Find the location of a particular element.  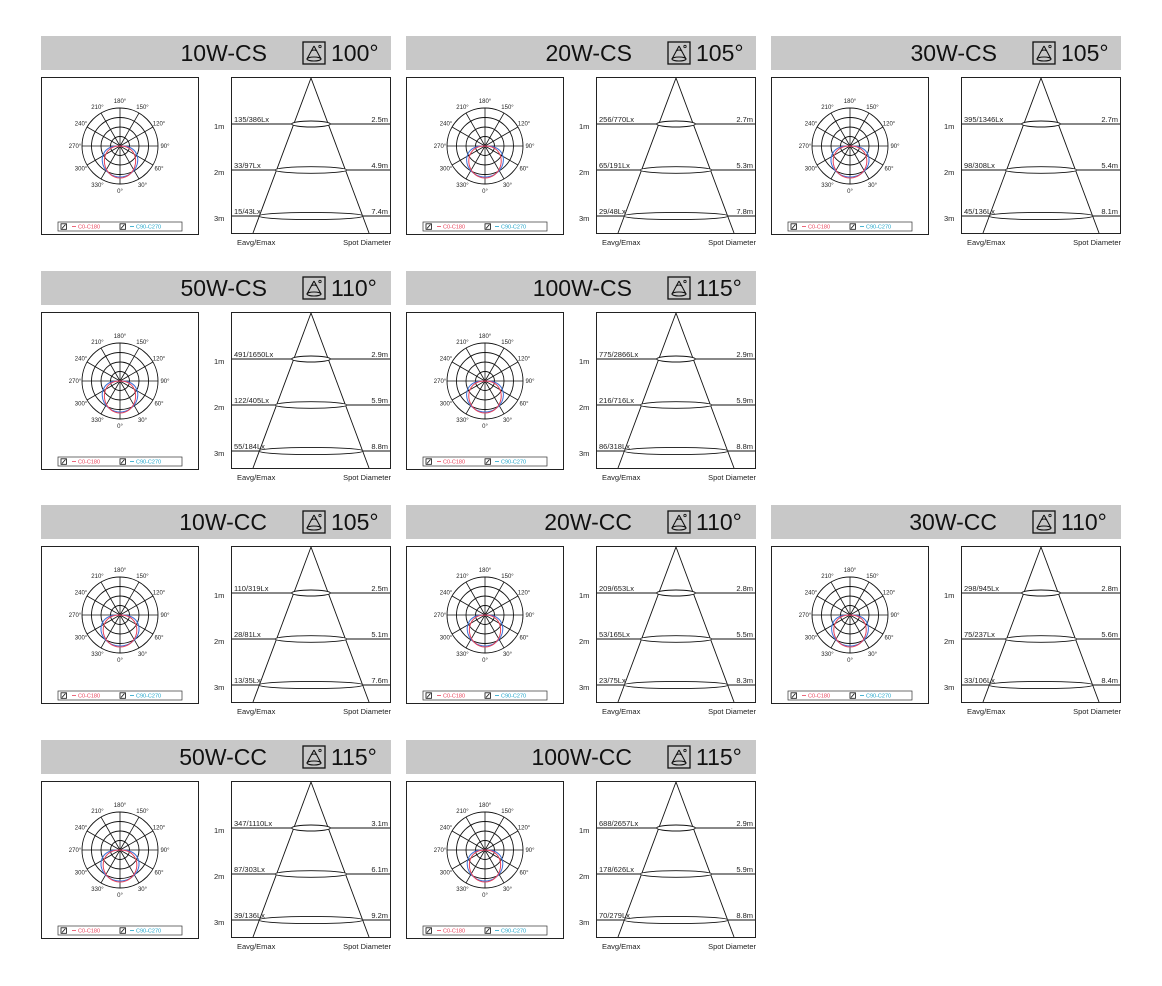

illuminance-value: 87/303Lx is located at coordinates (249, 869).